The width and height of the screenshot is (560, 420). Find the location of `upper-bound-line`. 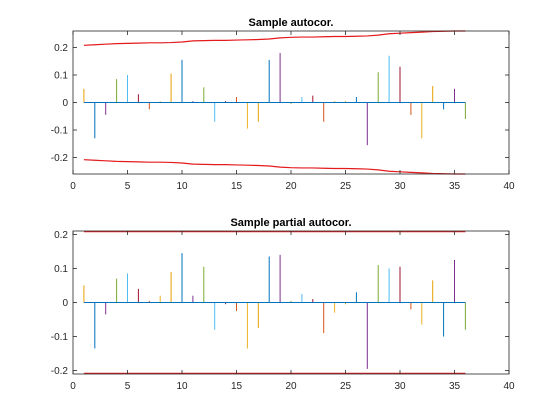

upper-bound-line is located at coordinates (274, 38).